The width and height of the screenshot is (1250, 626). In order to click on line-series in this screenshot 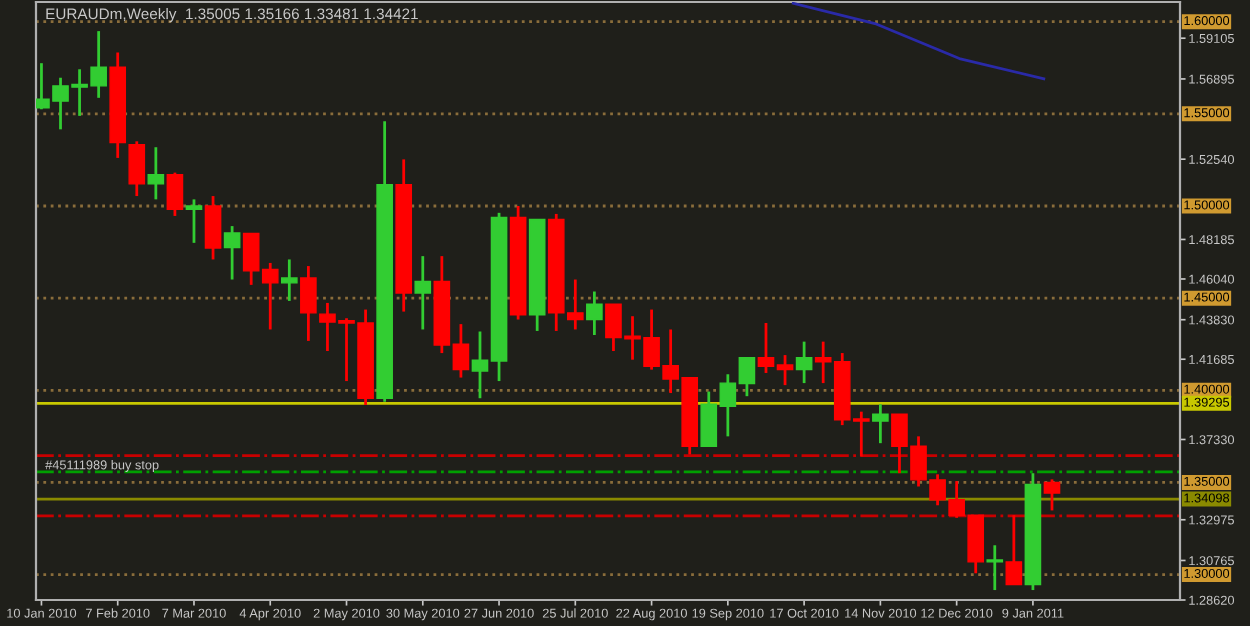, I will do `click(918, 41)`.